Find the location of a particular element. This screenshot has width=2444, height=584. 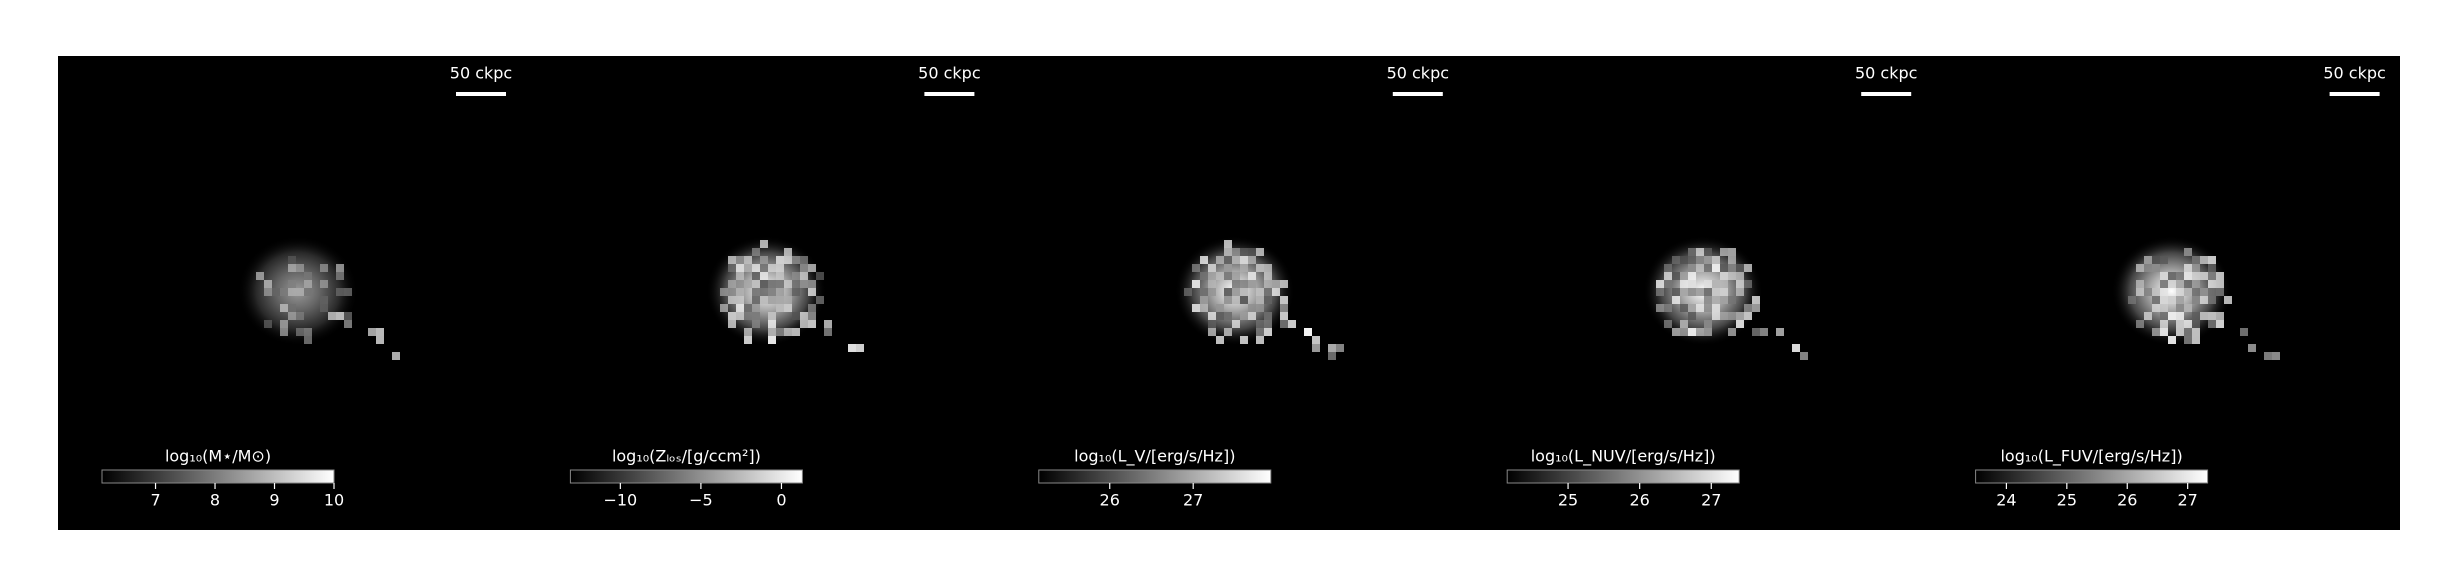

colorbar-tick-label: 25 is located at coordinates (2067, 500).